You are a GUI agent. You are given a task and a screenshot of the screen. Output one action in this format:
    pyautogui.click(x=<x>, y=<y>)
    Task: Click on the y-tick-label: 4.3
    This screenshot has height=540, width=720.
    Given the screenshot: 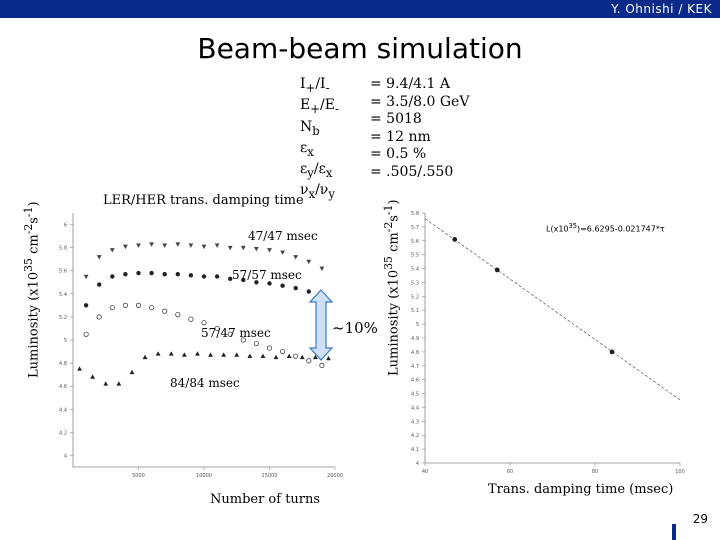 What is the action you would take?
    pyautogui.click(x=415, y=422)
    